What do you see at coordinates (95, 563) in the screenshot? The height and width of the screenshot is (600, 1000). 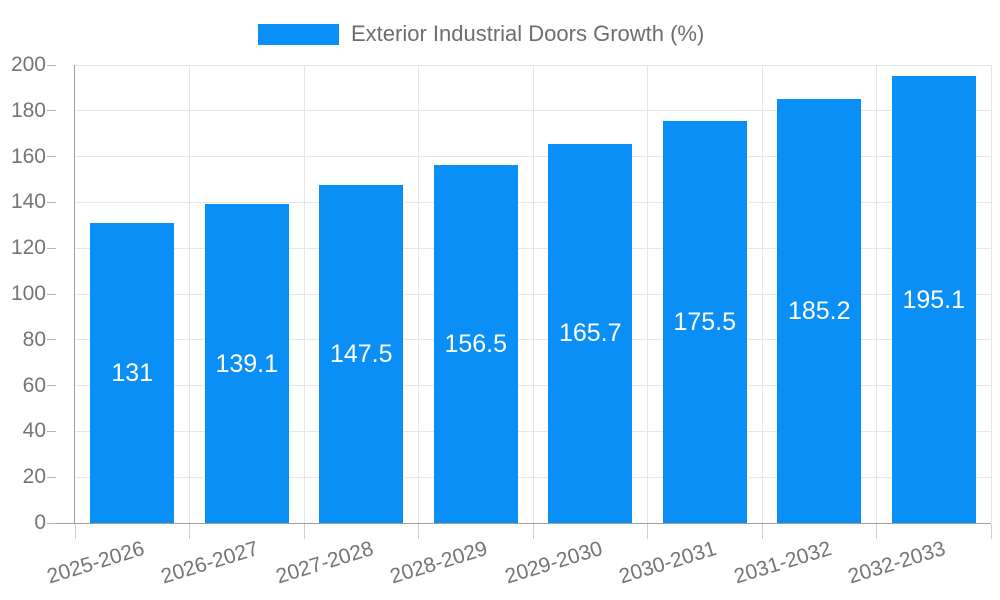 I see `x-axis-label: 2025-2026` at bounding box center [95, 563].